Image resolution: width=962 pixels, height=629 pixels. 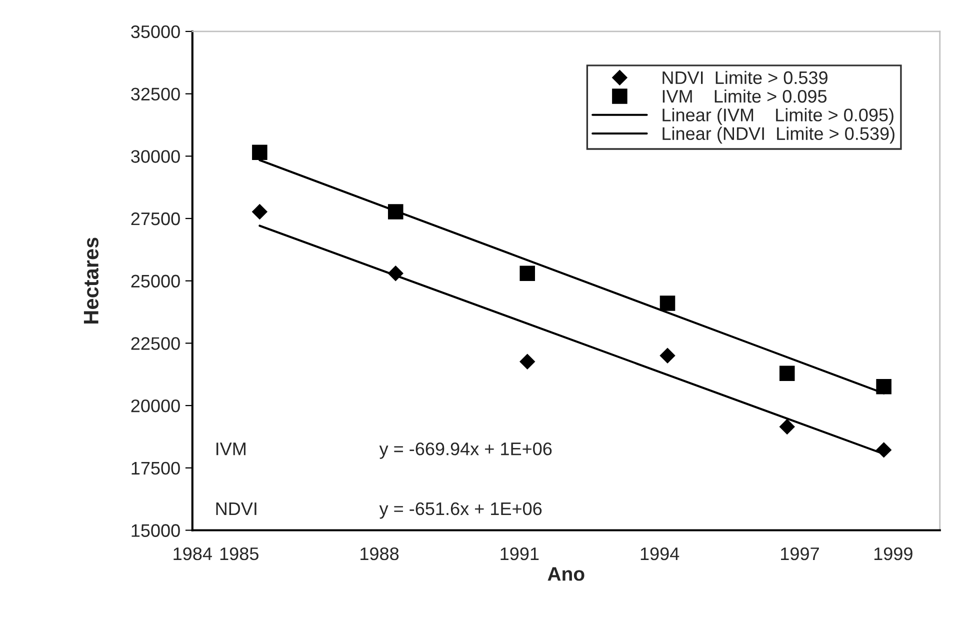 What do you see at coordinates (745, 77) in the screenshot?
I see `legend-label: NDVI Limite > 0.539` at bounding box center [745, 77].